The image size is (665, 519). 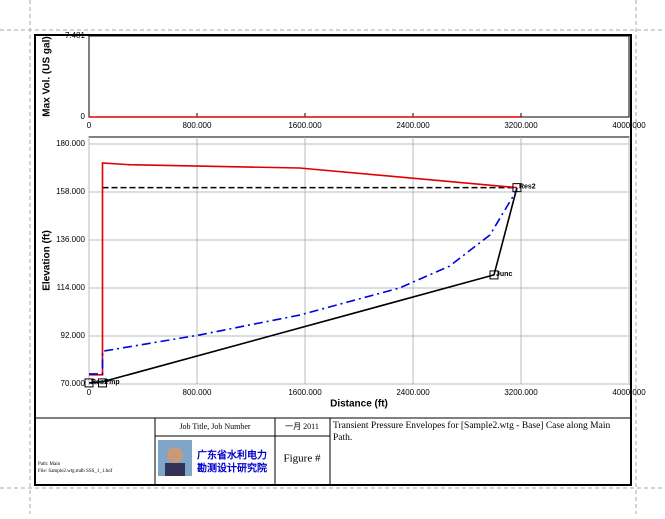 I want to click on y-axis-title: Elevation (ft), so click(x=47, y=260).